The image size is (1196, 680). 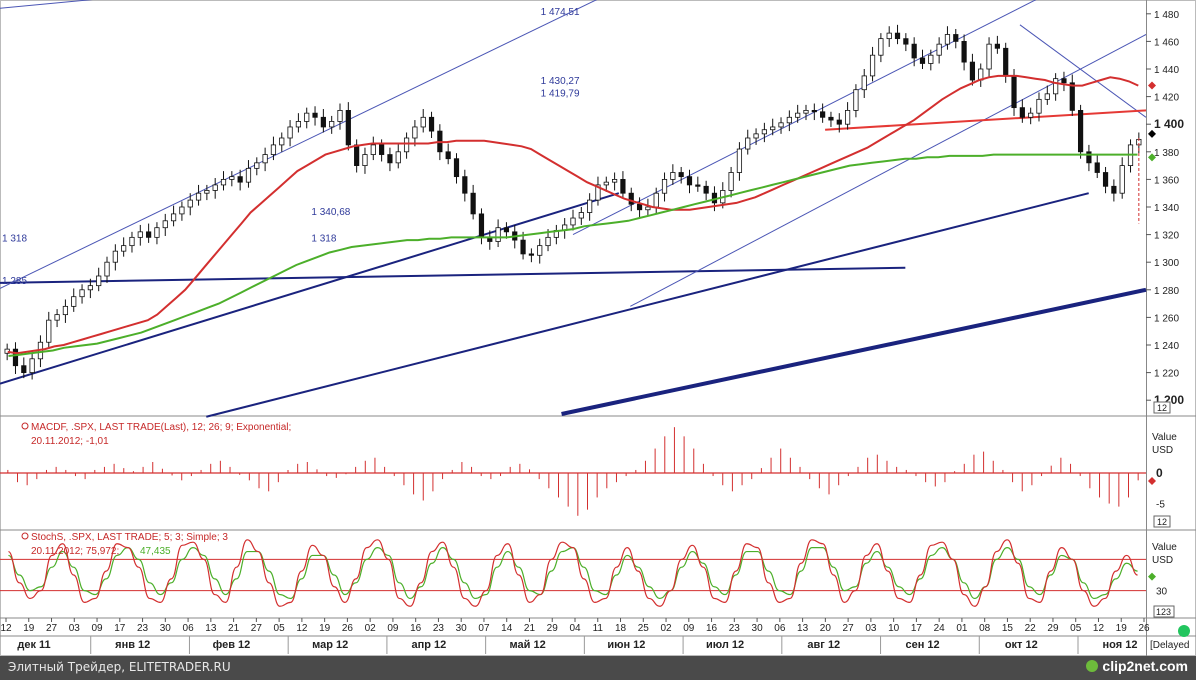 I want to click on stoch-header-usd: USD, so click(x=1162, y=560).